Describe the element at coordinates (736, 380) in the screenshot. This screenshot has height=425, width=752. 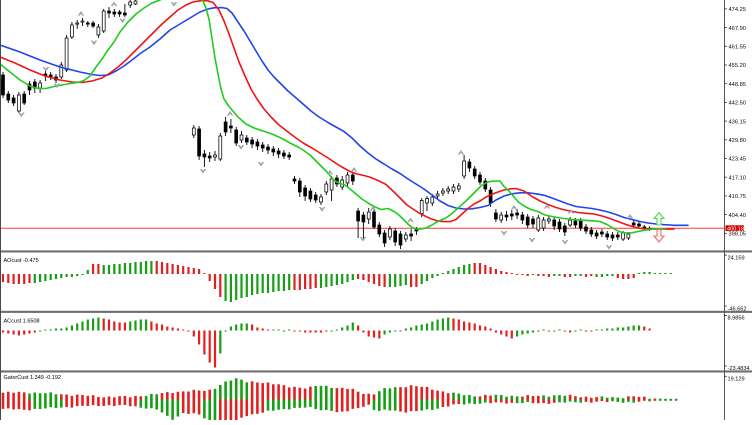
I see `svg-text: 19.129` at that location.